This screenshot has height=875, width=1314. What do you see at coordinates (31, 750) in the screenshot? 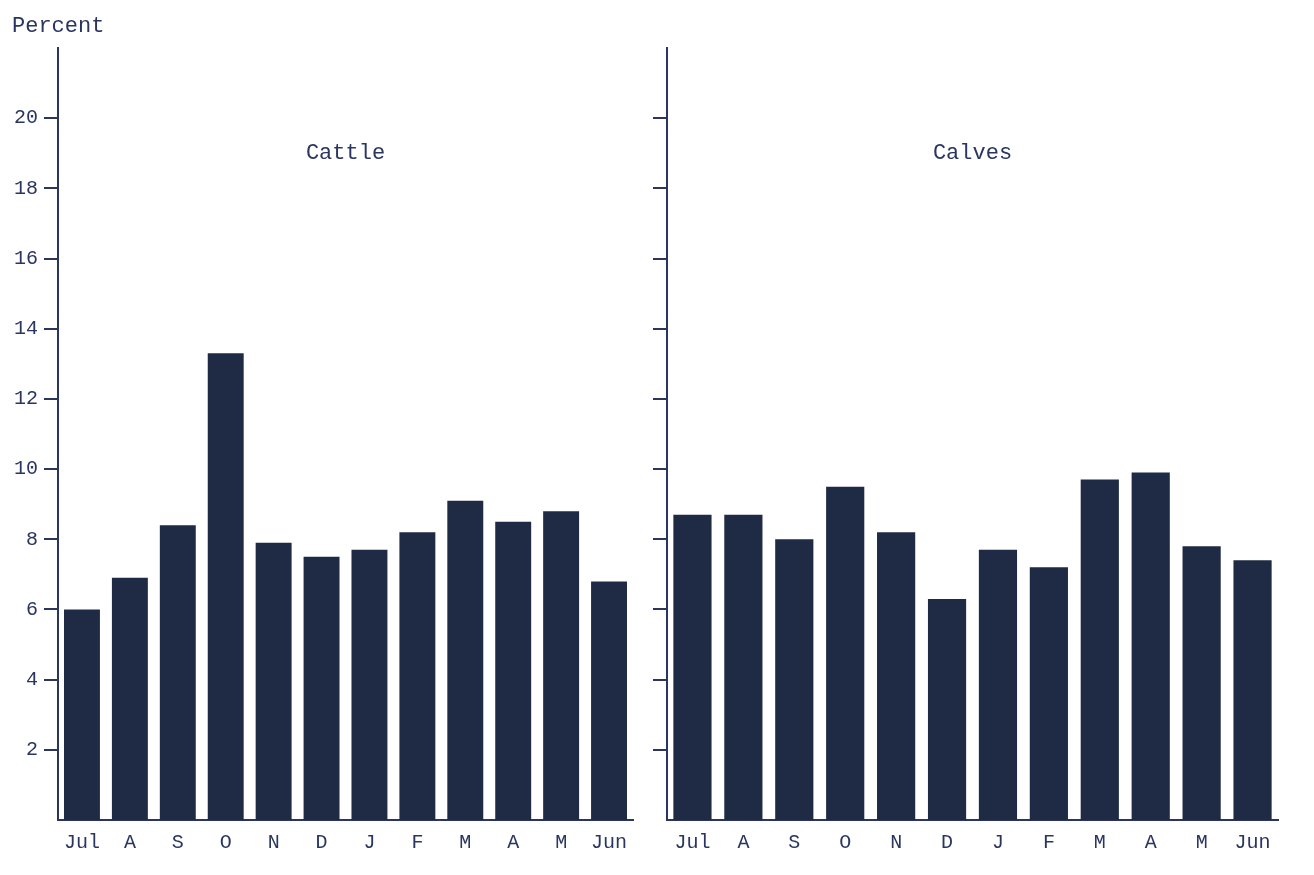
I see `y-tick-label: 2` at bounding box center [31, 750].